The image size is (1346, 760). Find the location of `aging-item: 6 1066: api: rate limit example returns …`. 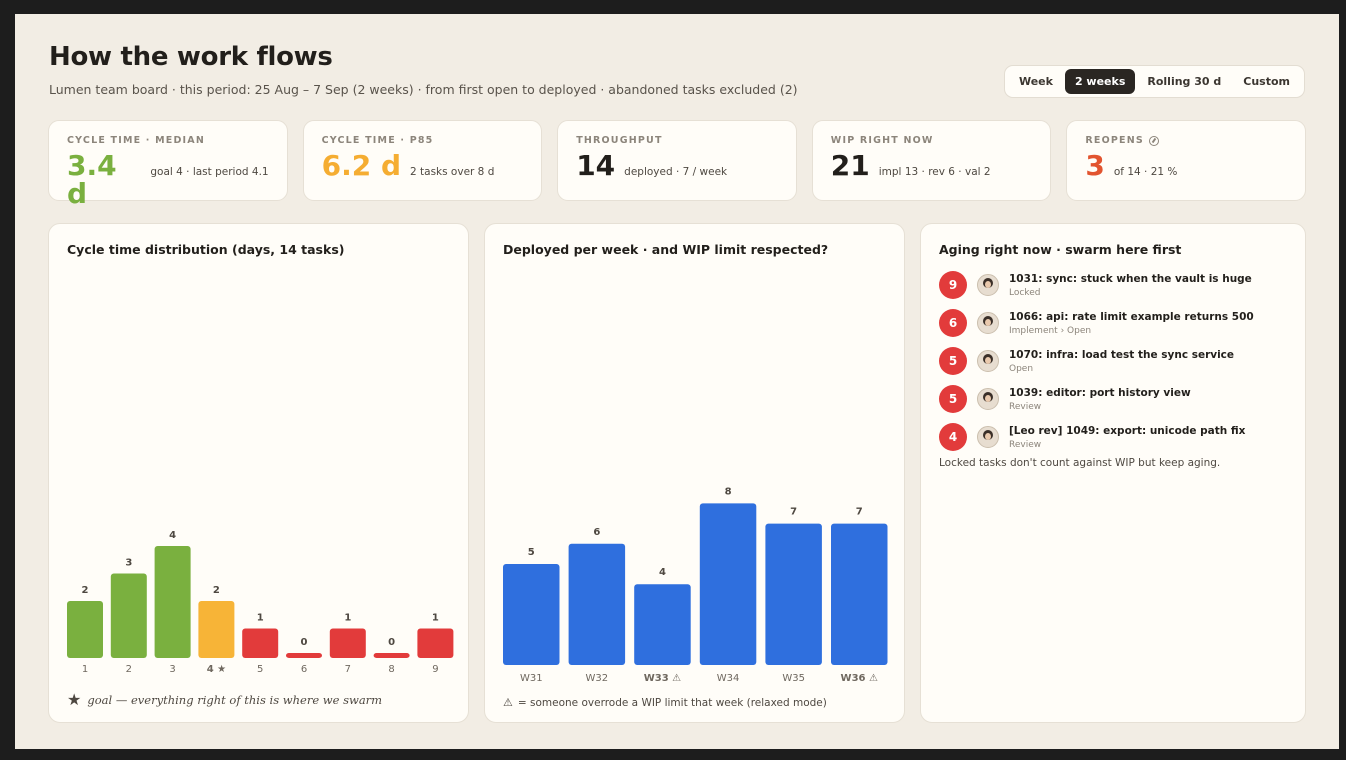

aging-item: 6 1066: api: rate limit example returns … is located at coordinates (1114, 323).